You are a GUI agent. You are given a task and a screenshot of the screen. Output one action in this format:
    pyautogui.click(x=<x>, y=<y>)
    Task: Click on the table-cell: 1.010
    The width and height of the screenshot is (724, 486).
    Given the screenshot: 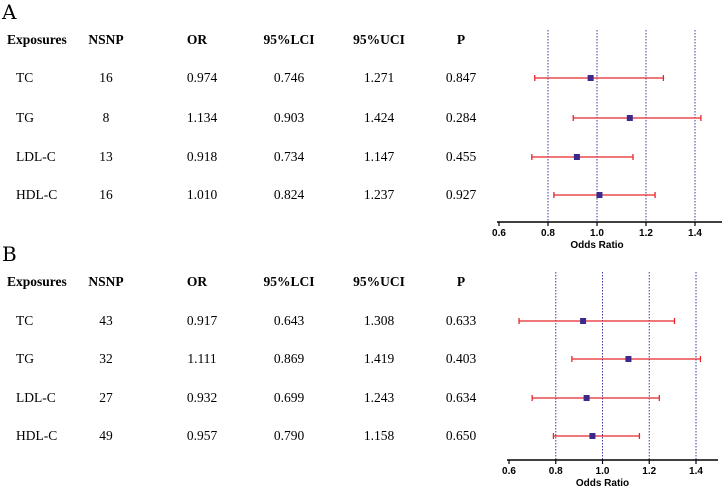 What is the action you would take?
    pyautogui.click(x=202, y=194)
    